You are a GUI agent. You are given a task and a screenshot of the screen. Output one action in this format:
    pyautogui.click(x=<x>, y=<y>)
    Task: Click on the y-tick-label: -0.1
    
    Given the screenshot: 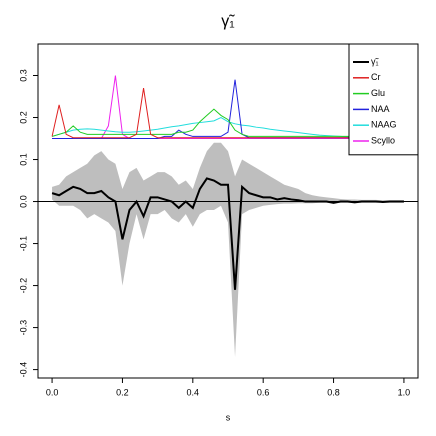 What is the action you would take?
    pyautogui.click(x=23, y=244)
    